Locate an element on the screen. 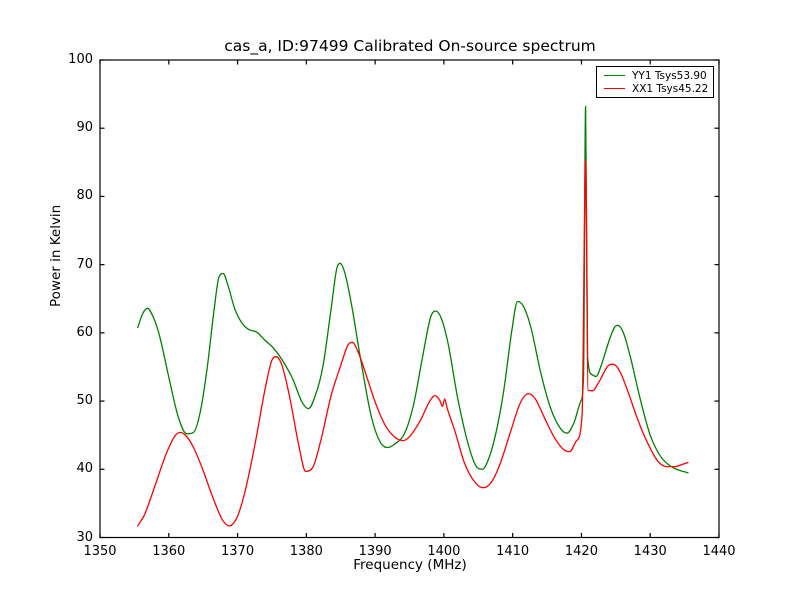 The width and height of the screenshot is (800, 600). x-tick-label: 1390 is located at coordinates (375, 551).